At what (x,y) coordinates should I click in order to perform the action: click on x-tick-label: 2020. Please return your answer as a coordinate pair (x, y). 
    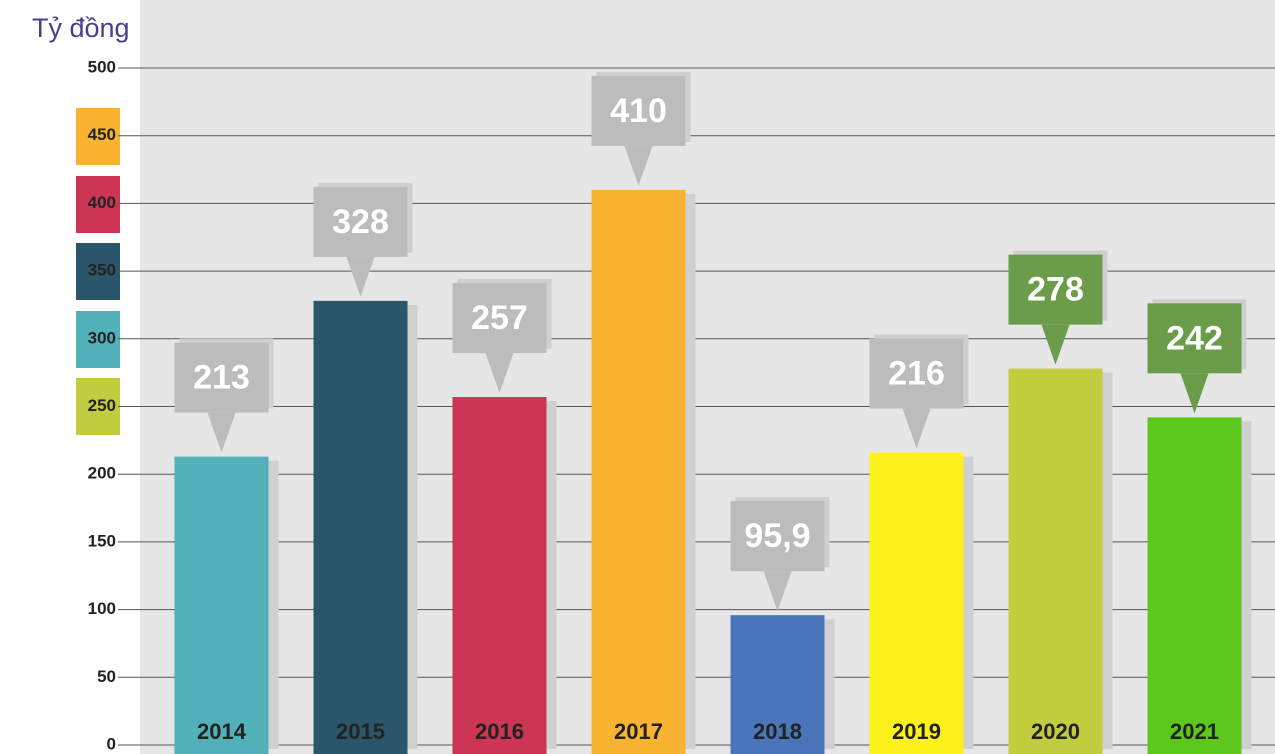
    Looking at the image, I should click on (1055, 731).